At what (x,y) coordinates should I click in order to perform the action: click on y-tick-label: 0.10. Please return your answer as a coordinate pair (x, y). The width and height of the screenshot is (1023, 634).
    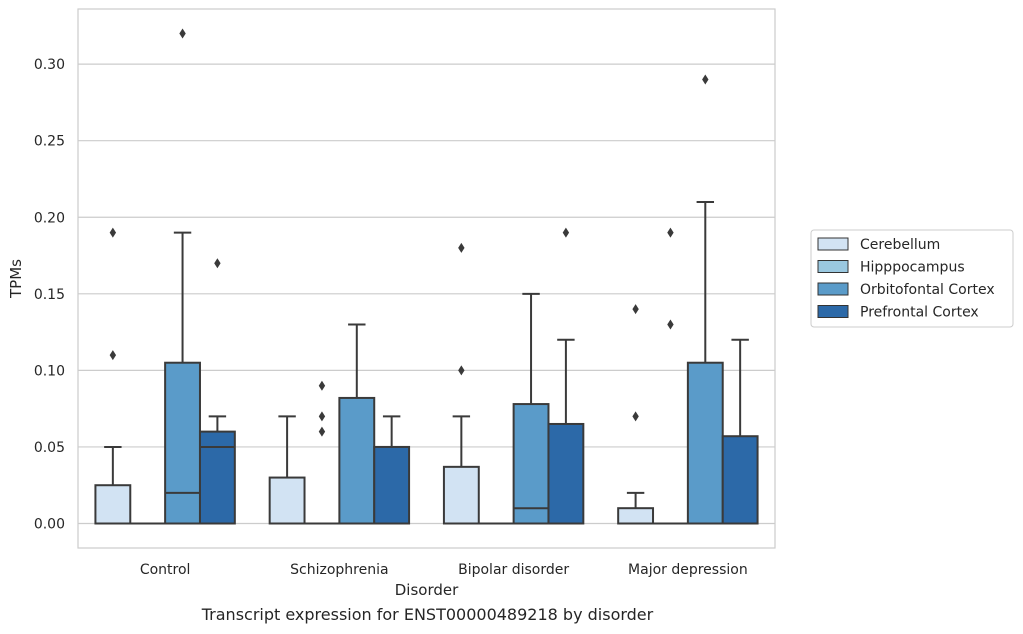
    Looking at the image, I should click on (49, 371).